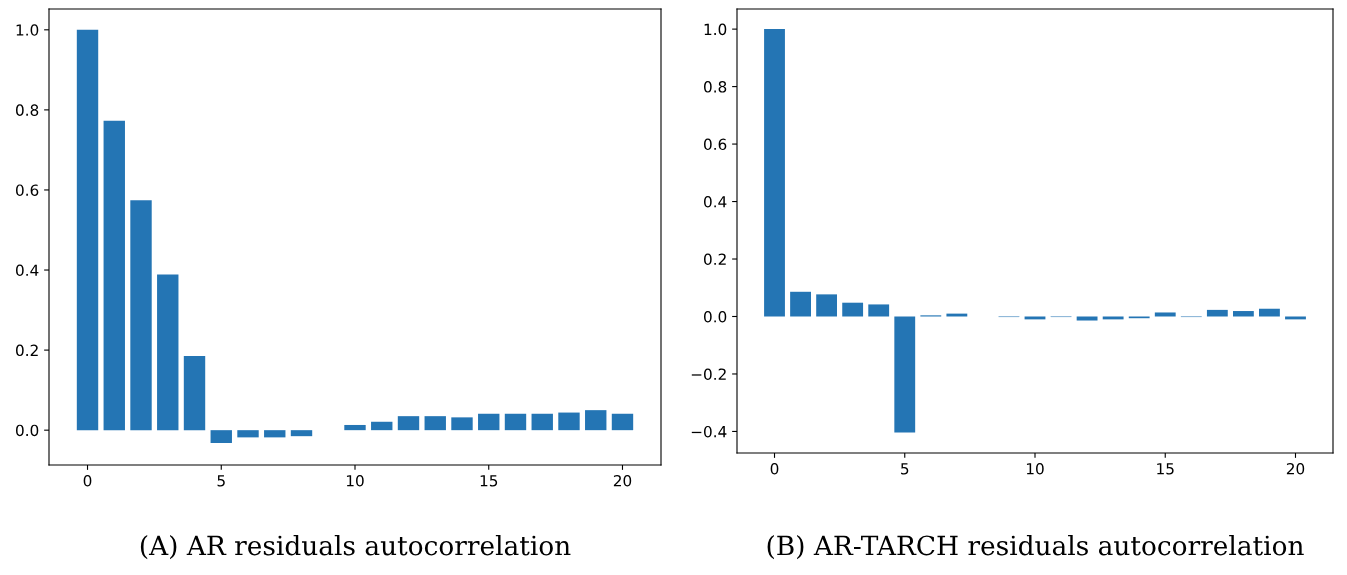 The image size is (1347, 575). Describe the element at coordinates (708, 374) in the screenshot. I see `y-tick-label: −0.2` at that location.